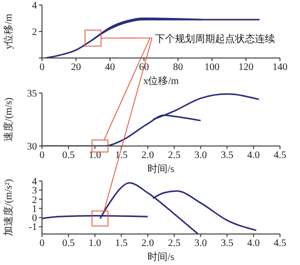 Image resolution: width=300 pixels, height=265 pixels. I want to click on x-tick-label: 1.5, so click(121, 244).